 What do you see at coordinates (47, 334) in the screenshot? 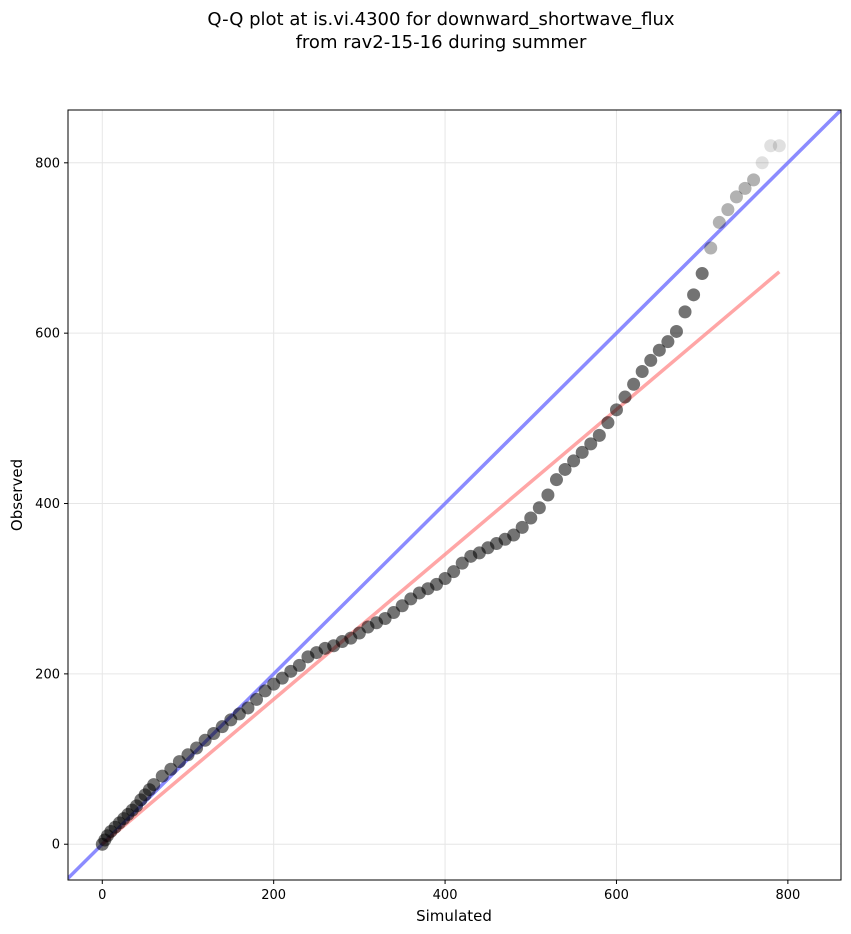
I see `y-tick-label: 600` at bounding box center [47, 334].